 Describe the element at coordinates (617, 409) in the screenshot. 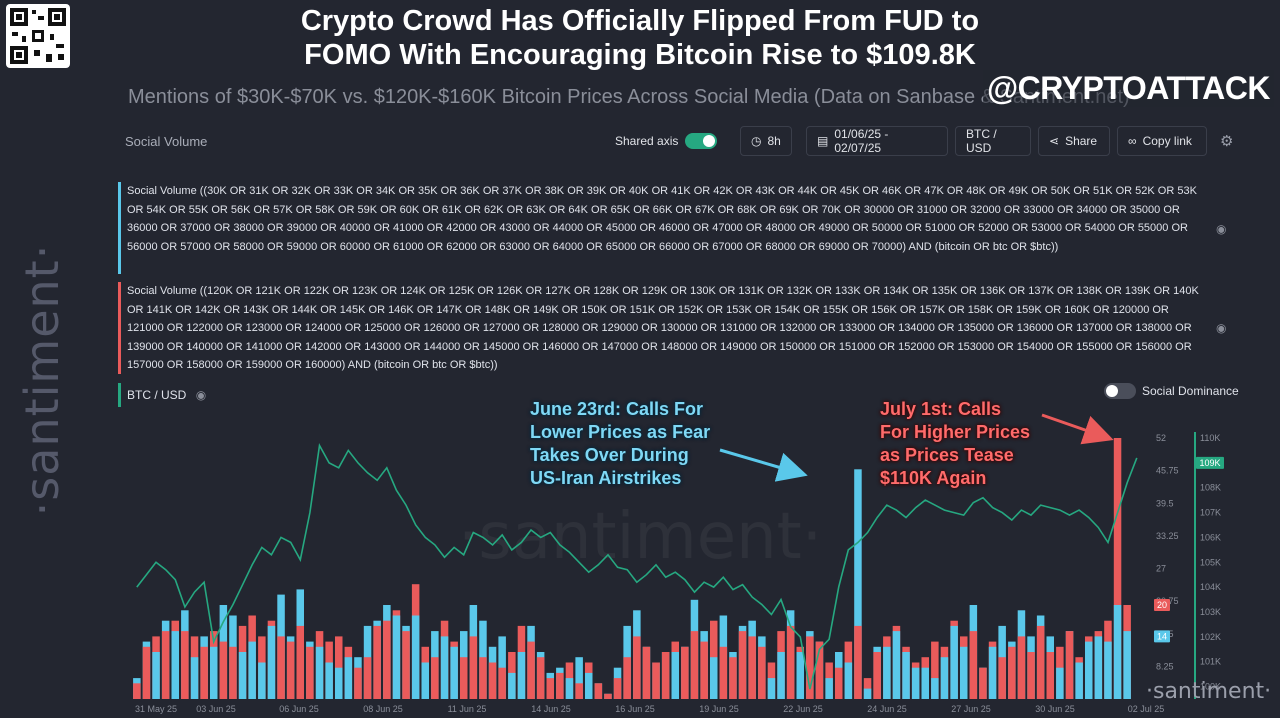

I see `annotation-line: June 23rd: Calls For` at that location.